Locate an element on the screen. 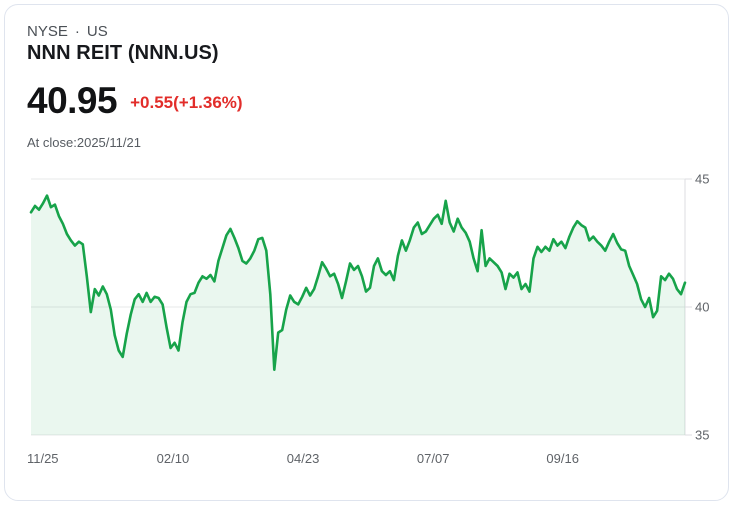  x-axis-label-02-10: 02/10 is located at coordinates (173, 458).